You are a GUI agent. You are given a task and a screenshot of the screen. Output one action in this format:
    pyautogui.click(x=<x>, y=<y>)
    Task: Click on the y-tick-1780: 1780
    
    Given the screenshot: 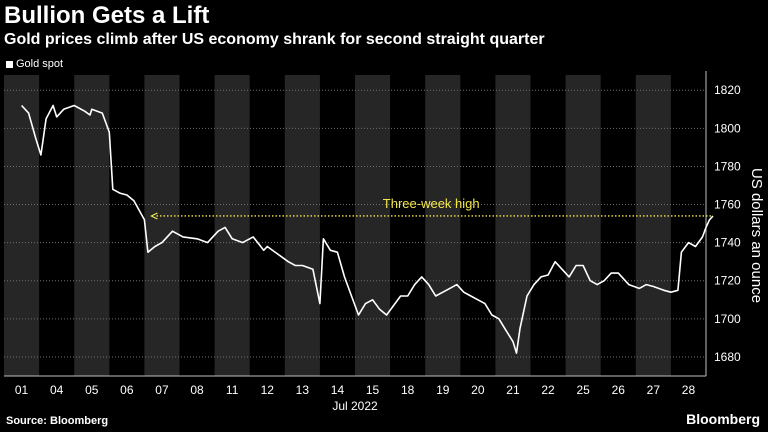 What is the action you would take?
    pyautogui.click(x=727, y=166)
    